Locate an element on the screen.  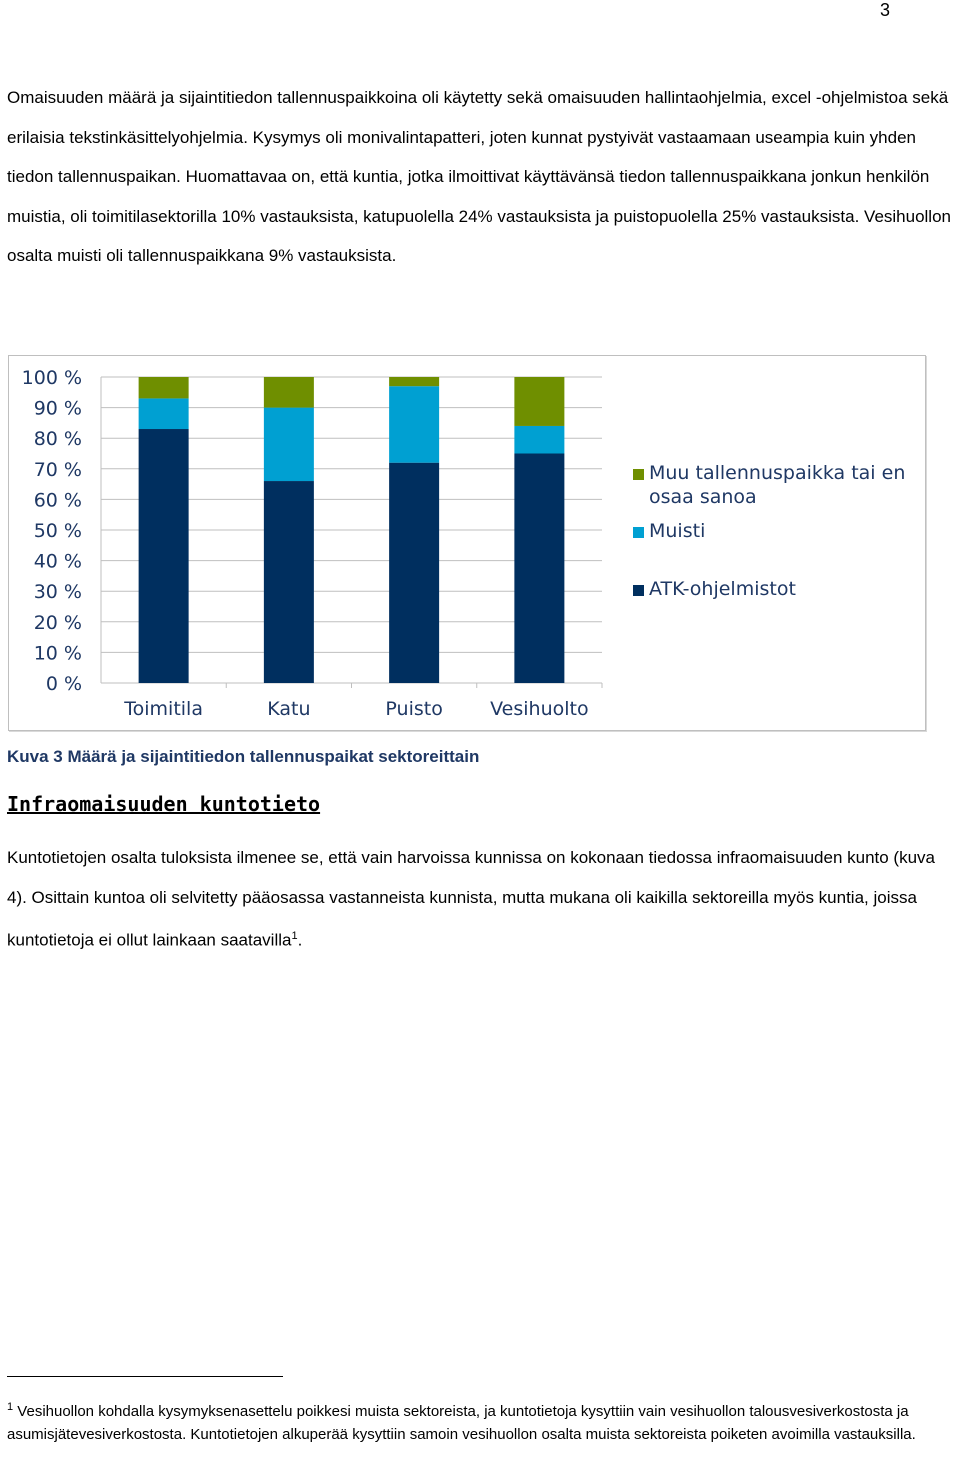
x-category-label: Puisto is located at coordinates (413, 709).